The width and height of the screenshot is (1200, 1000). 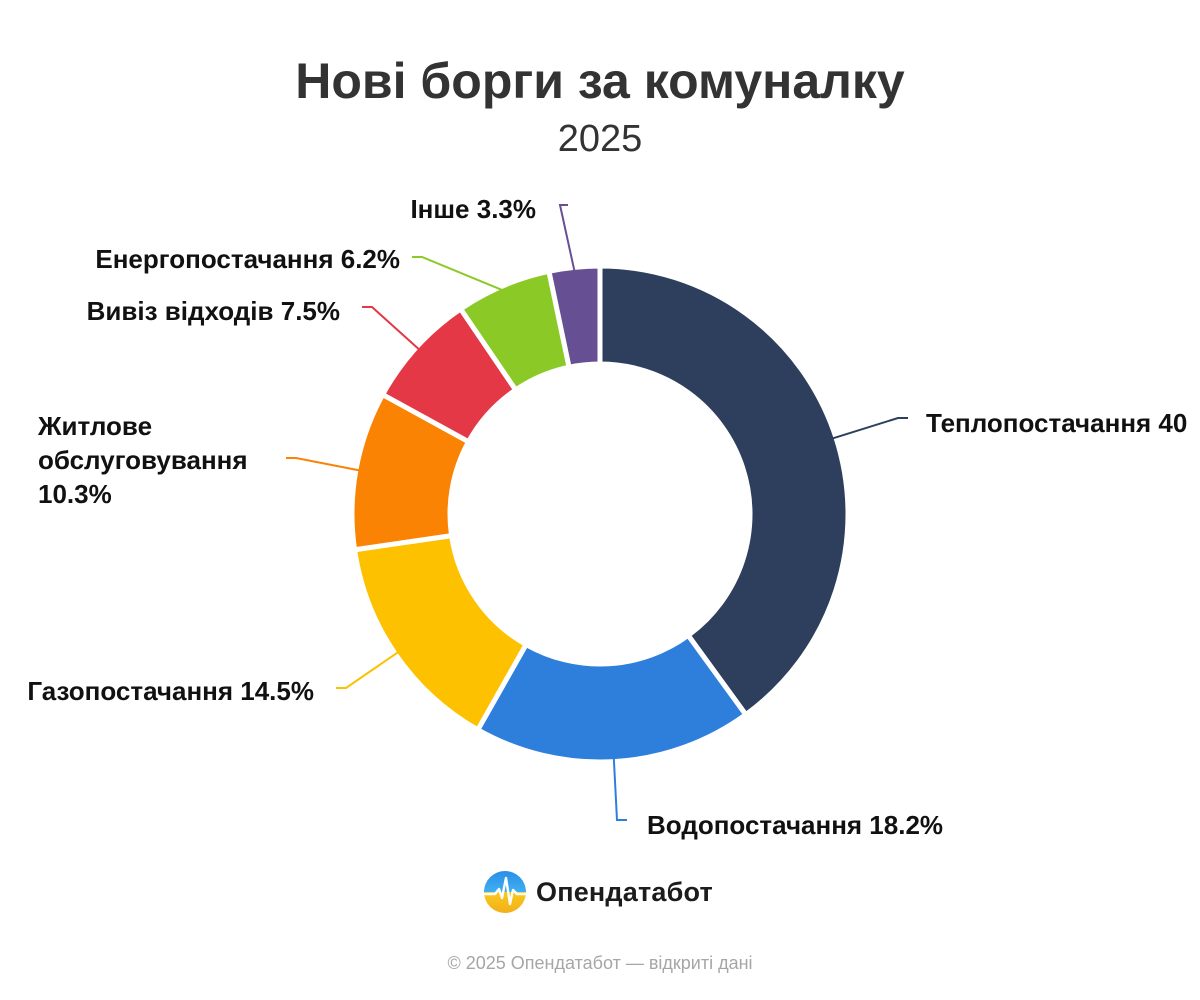 What do you see at coordinates (624, 891) in the screenshot?
I see `brand-name: Опендатабот` at bounding box center [624, 891].